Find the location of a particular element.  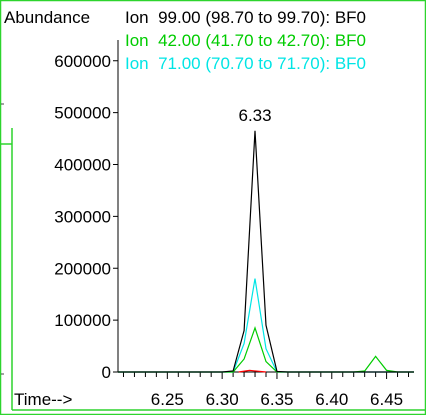

x-tick-label: 6.45 is located at coordinates (386, 399).